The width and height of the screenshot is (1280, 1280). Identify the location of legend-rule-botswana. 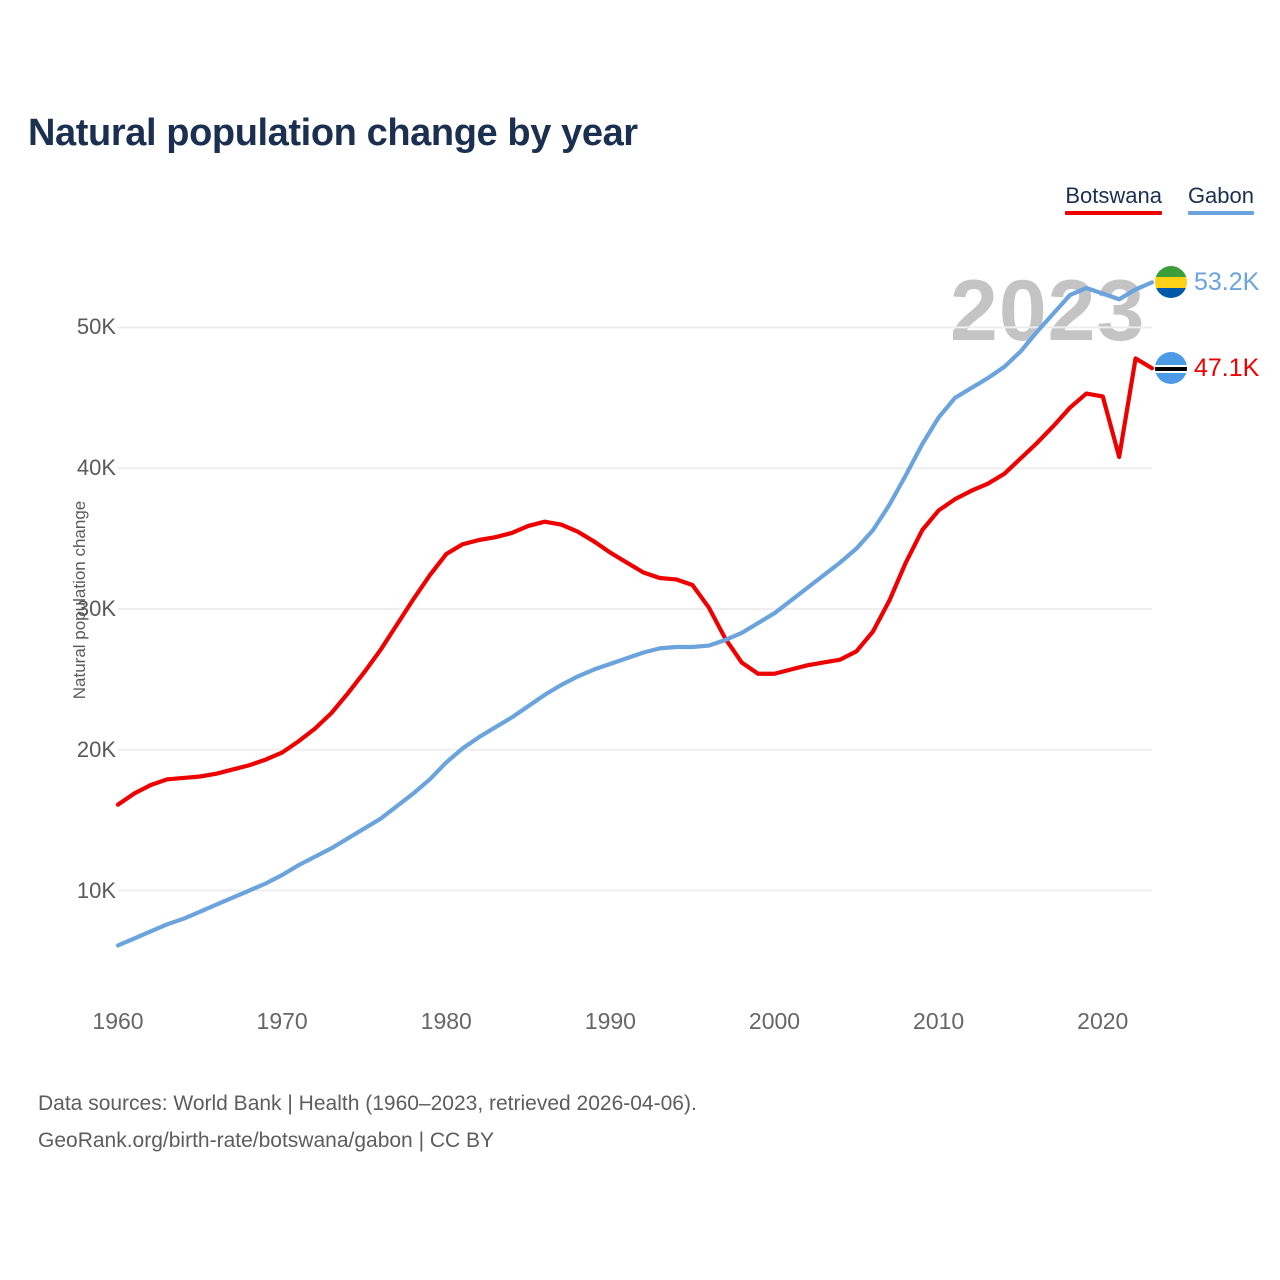
(1113, 213).